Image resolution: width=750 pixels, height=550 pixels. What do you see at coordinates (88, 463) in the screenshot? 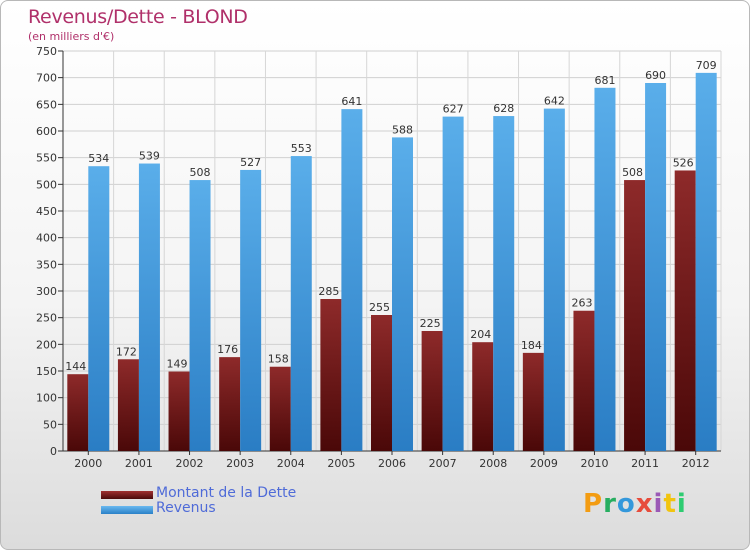
I see `x-tick-label: 2000` at bounding box center [88, 463].